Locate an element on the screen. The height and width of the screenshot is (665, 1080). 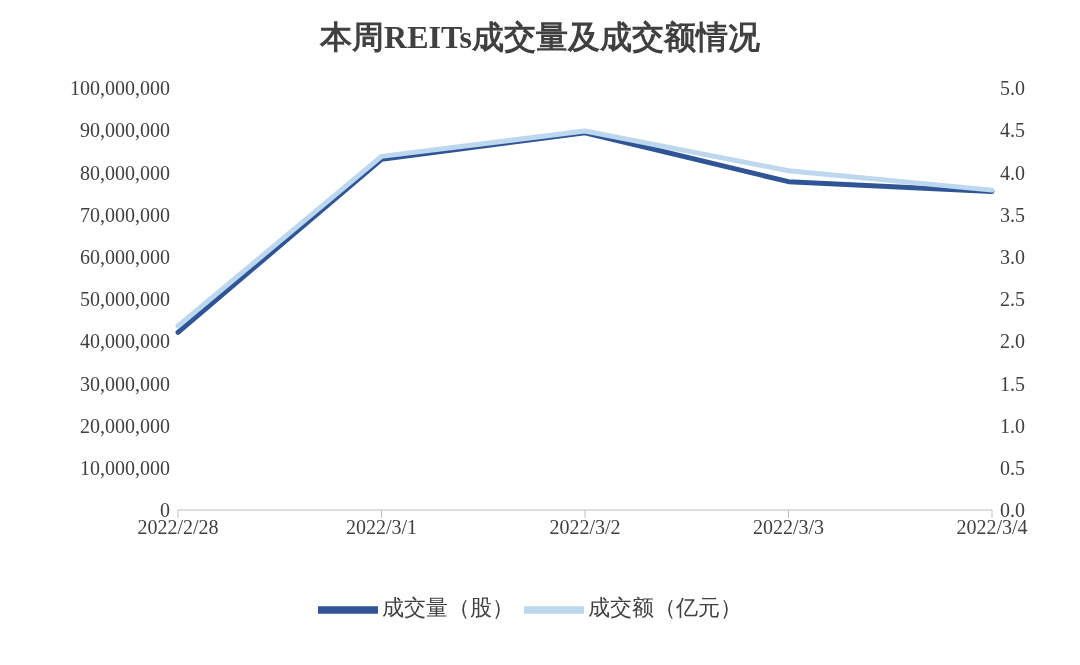
y2-tick-label: 2.0 is located at coordinates (1012, 341).